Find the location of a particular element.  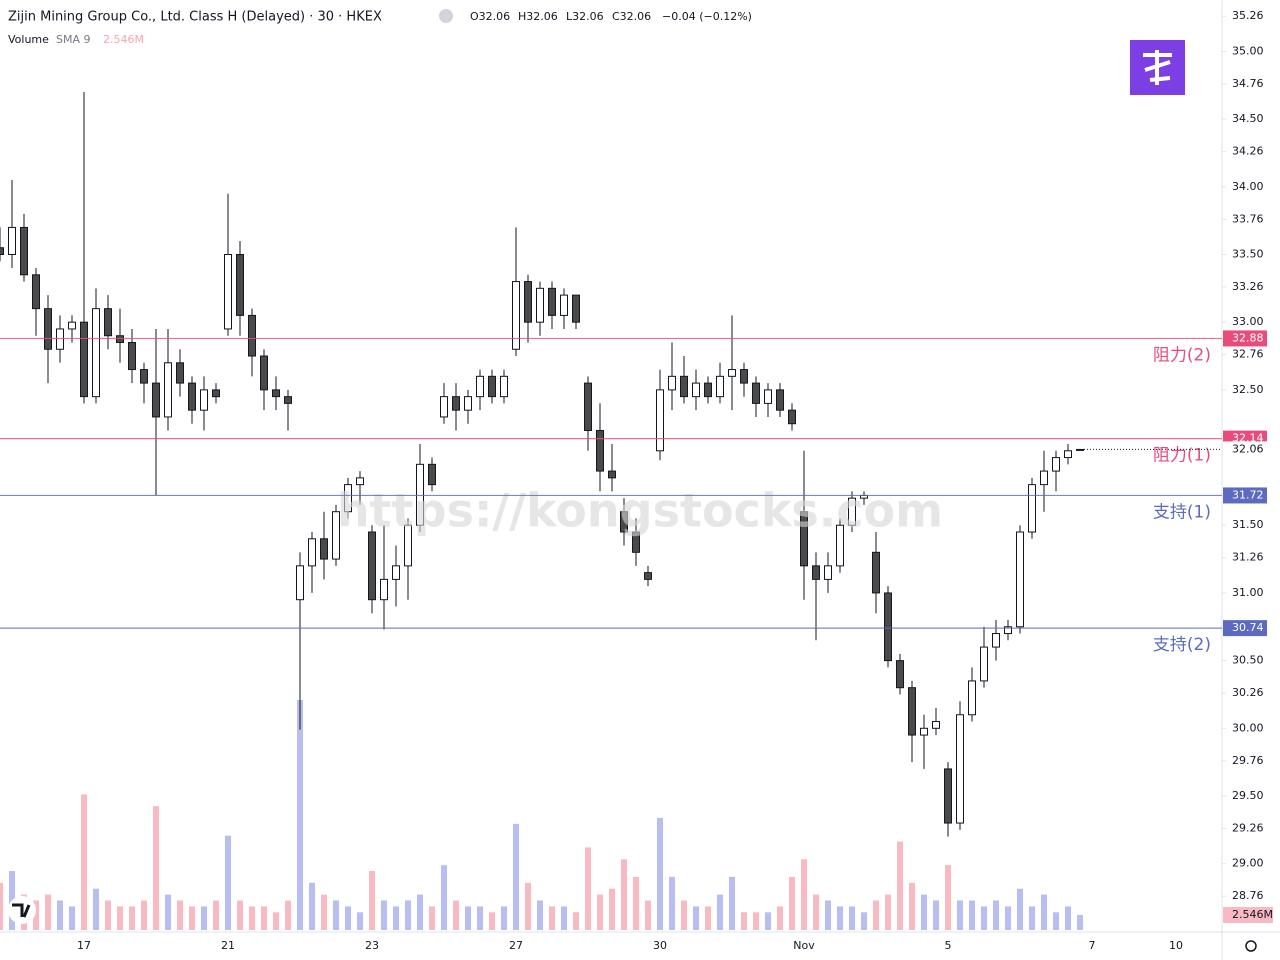

tv-logo-mark is located at coordinates (21, 910).